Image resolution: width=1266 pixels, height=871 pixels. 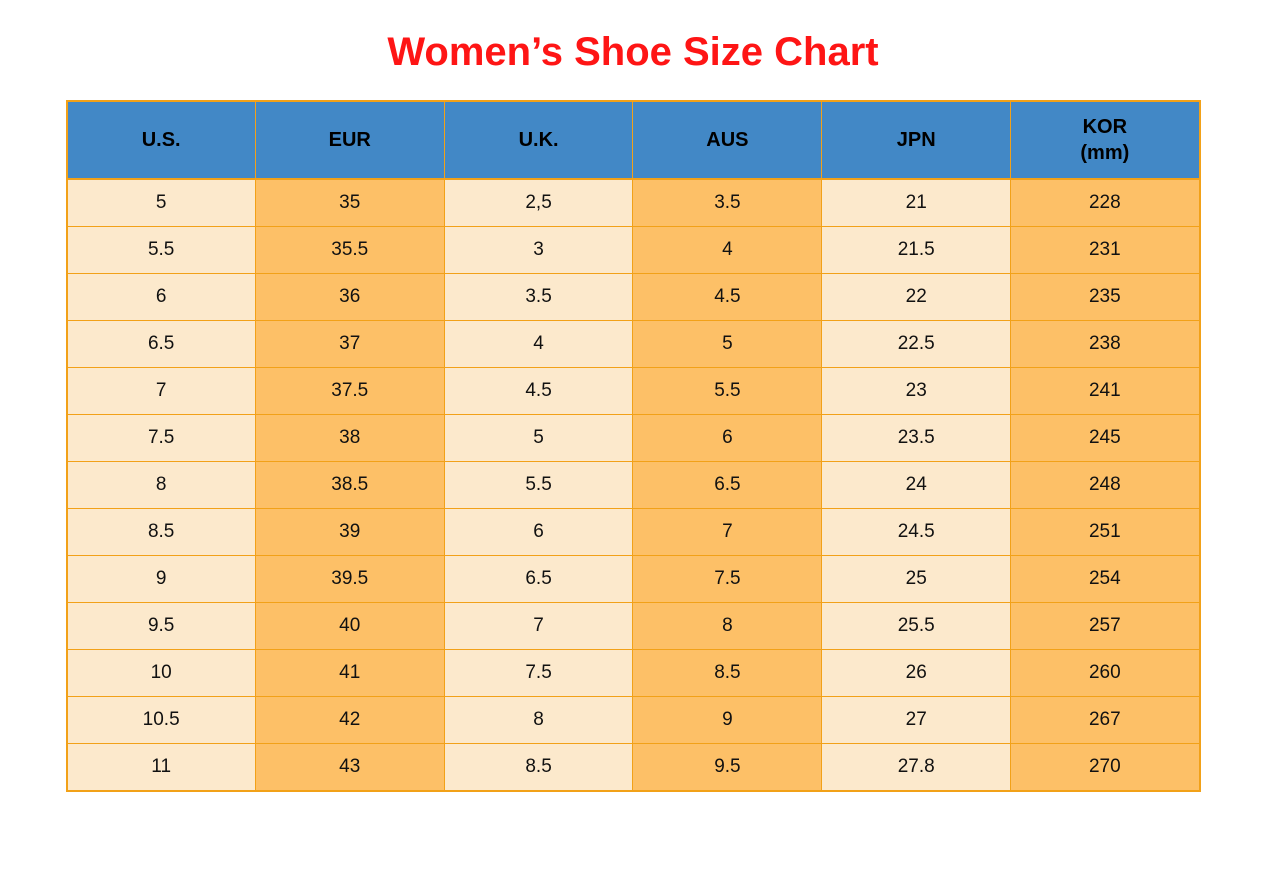 I want to click on size-cell: 42, so click(x=349, y=720).